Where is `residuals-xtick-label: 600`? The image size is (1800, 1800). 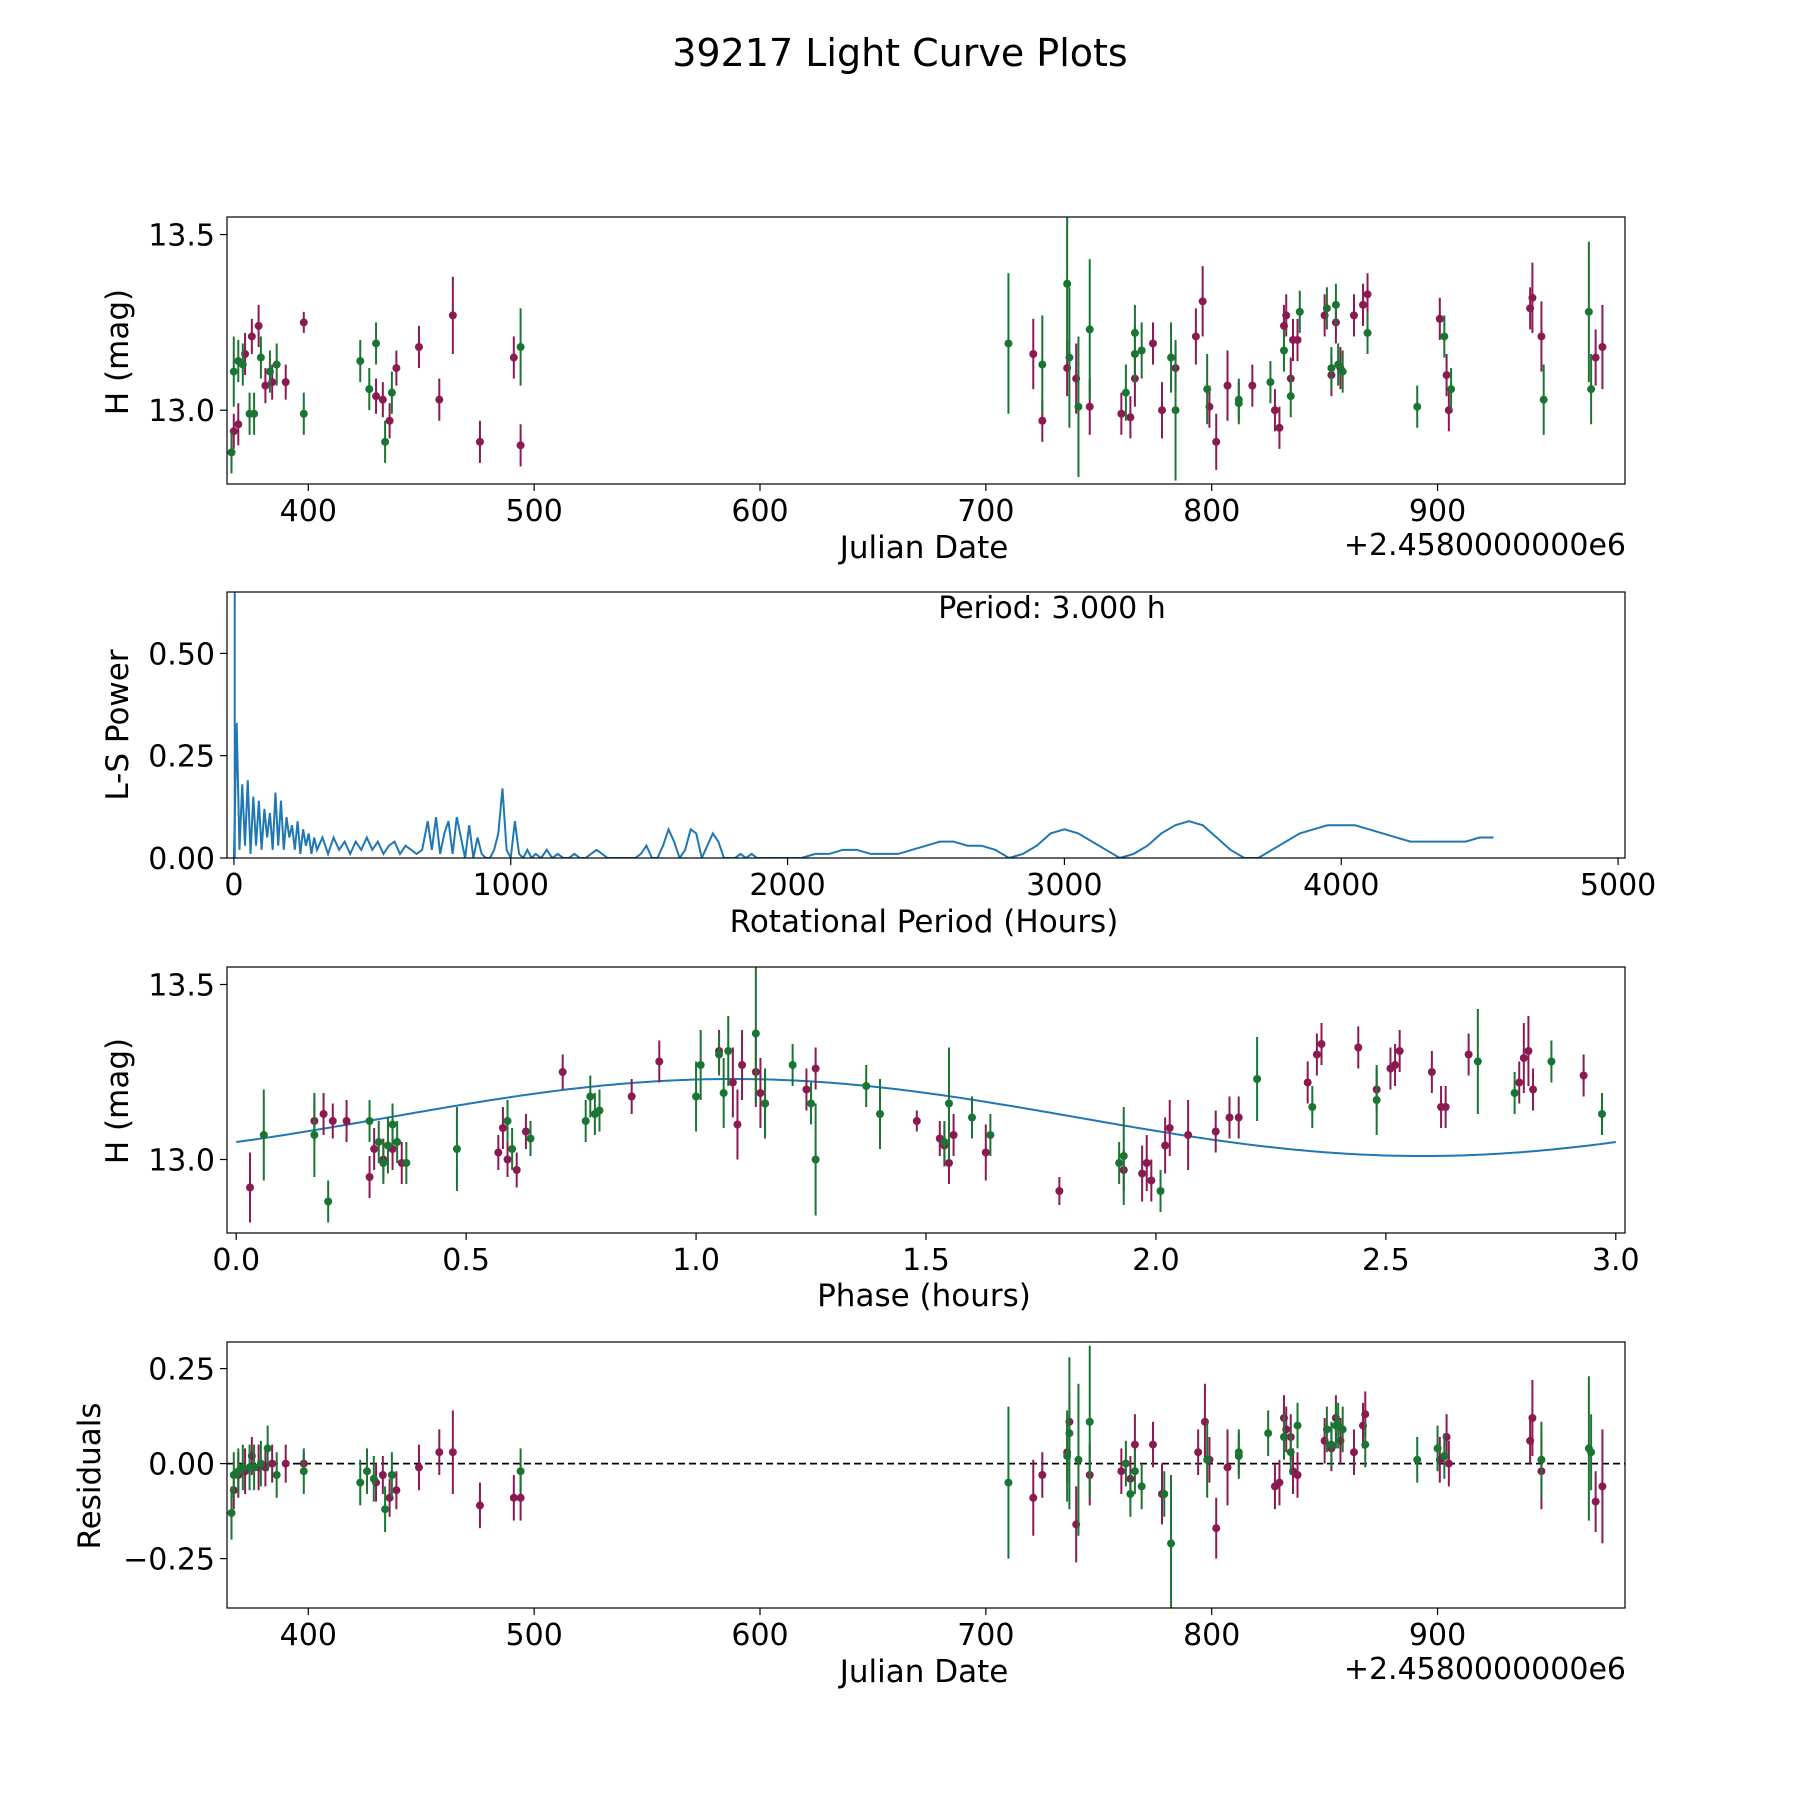
residuals-xtick-label: 600 is located at coordinates (759, 1635).